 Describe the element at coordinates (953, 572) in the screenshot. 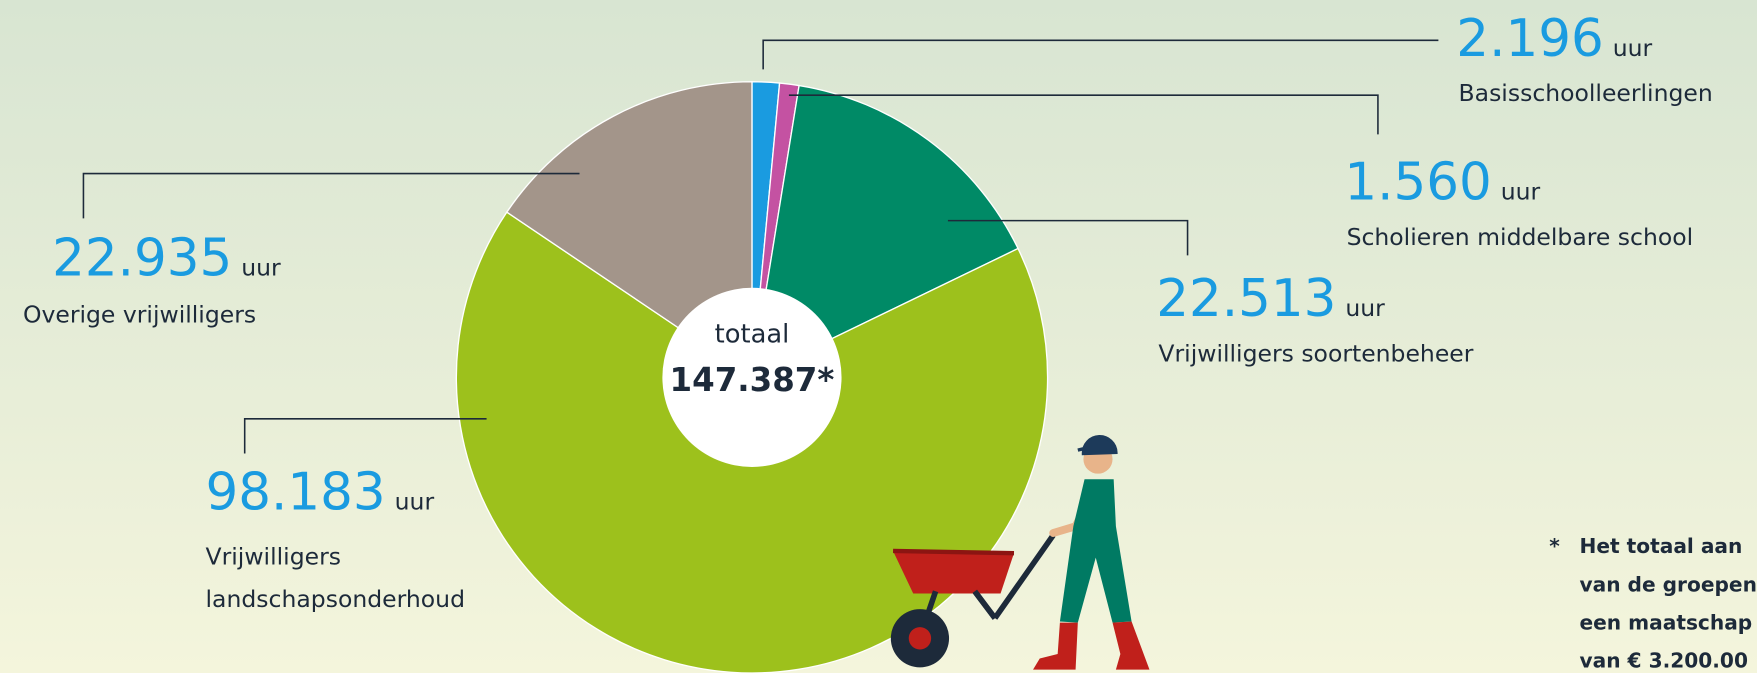

I see `wheelbarrow-tray` at that location.